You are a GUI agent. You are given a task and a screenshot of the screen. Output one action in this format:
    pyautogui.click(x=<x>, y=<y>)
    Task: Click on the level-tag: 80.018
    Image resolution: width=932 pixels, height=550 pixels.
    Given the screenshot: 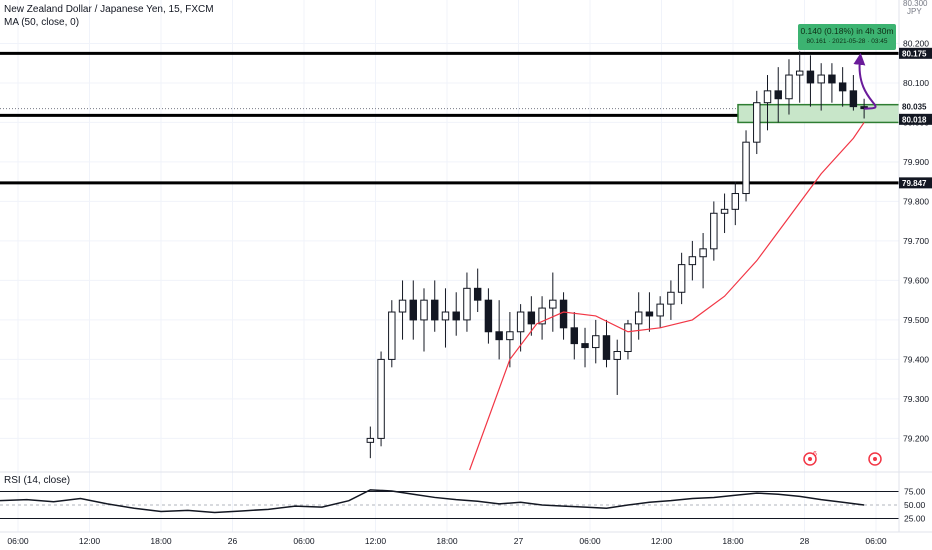 What is the action you would take?
    pyautogui.click(x=914, y=119)
    